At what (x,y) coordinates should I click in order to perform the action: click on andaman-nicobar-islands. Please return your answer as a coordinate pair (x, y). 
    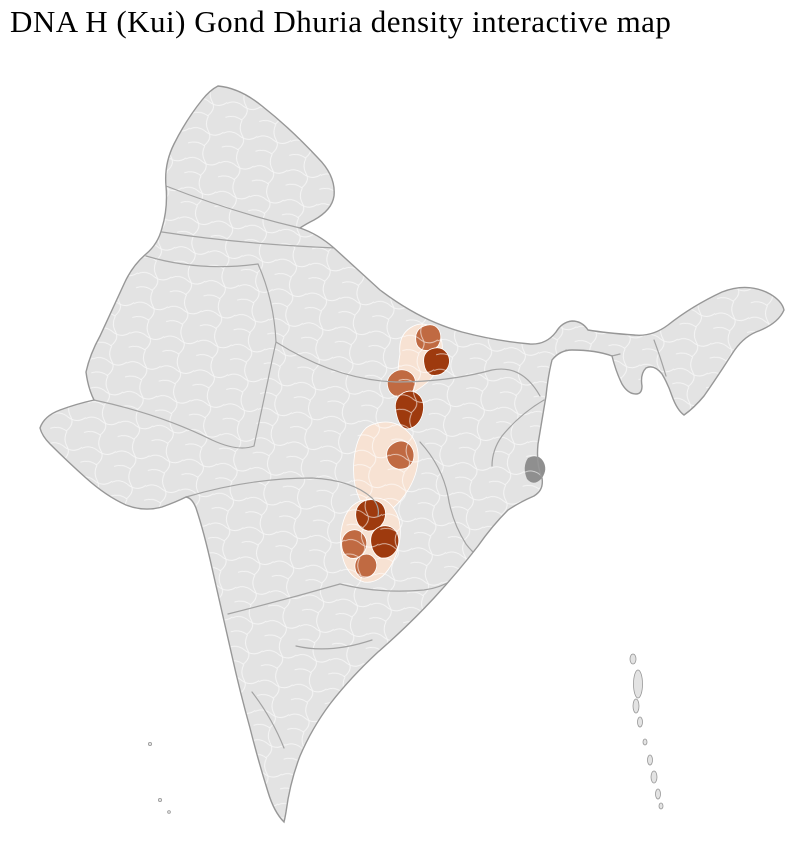
    Looking at the image, I should click on (646, 731).